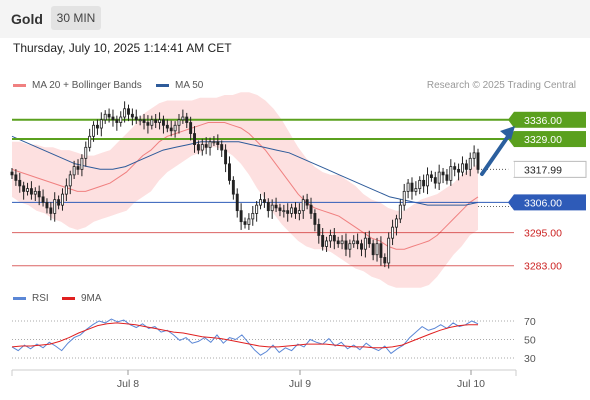 Image resolution: width=590 pixels, height=400 pixels. What do you see at coordinates (295, 19) in the screenshot?
I see `chart-header: Gold 30 MIN` at bounding box center [295, 19].